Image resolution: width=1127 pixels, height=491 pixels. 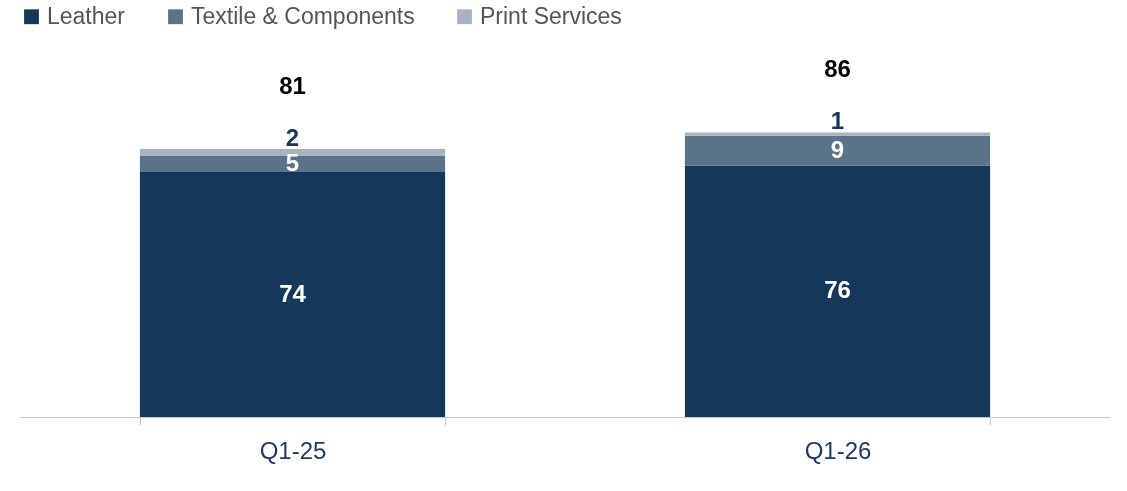 I want to click on x-tick-label: Q1-25, so click(x=293, y=450).